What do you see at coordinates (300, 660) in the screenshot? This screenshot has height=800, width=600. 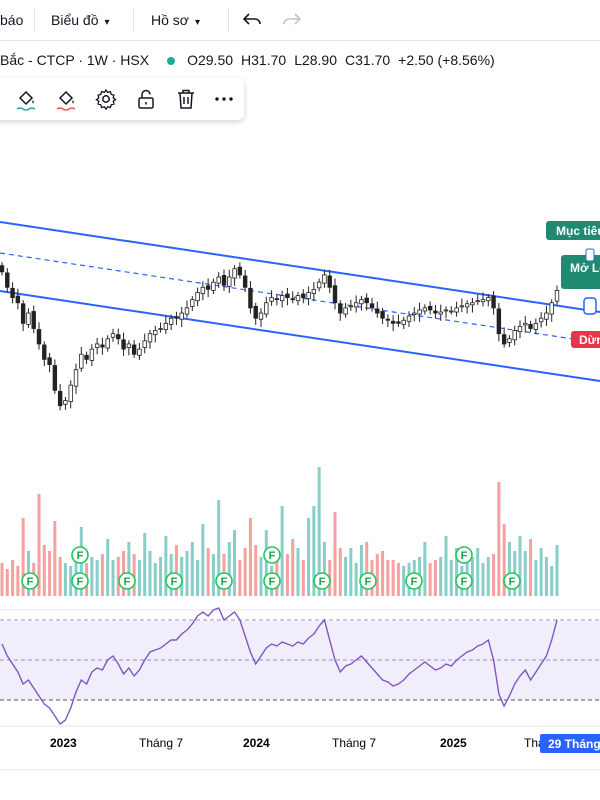 I see `rsi-band` at bounding box center [300, 660].